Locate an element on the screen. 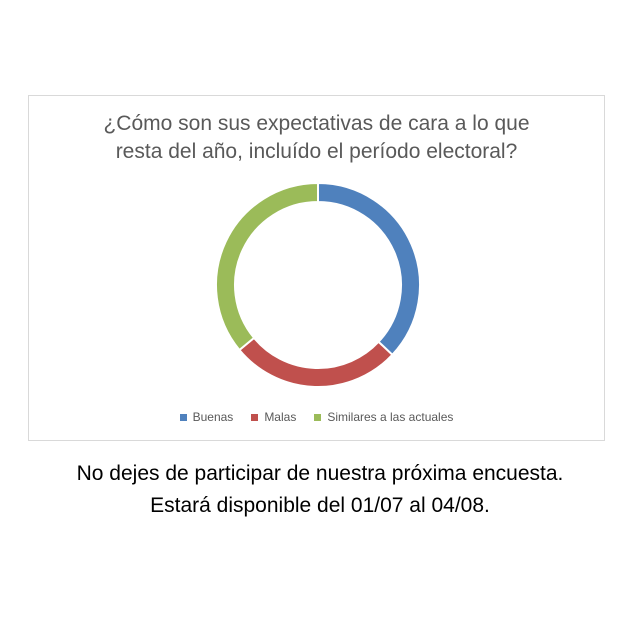 This screenshot has width=640, height=640. legend-item: Similares a las actuales is located at coordinates (383, 417).